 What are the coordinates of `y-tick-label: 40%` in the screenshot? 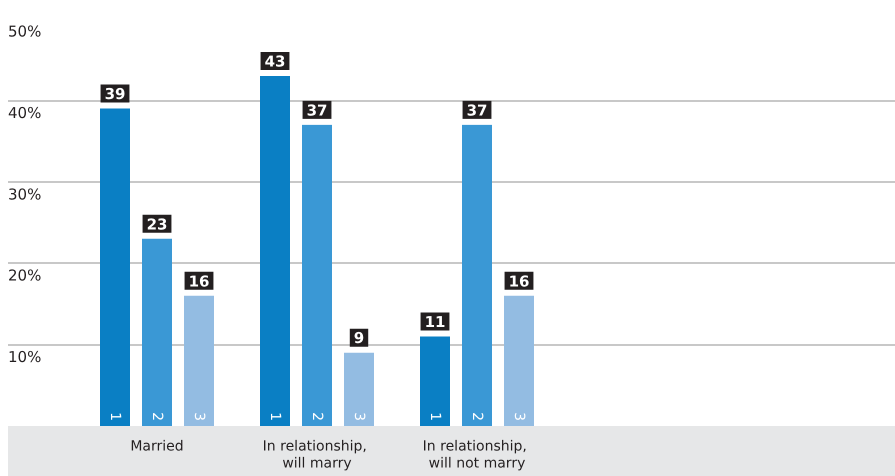 It's located at (25, 113).